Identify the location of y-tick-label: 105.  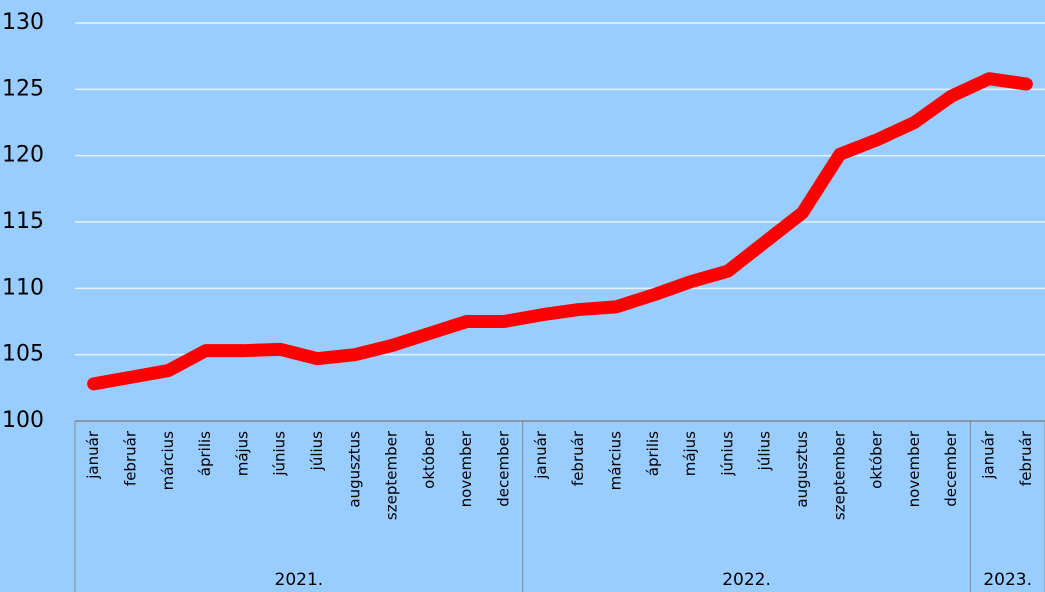
(23, 354).